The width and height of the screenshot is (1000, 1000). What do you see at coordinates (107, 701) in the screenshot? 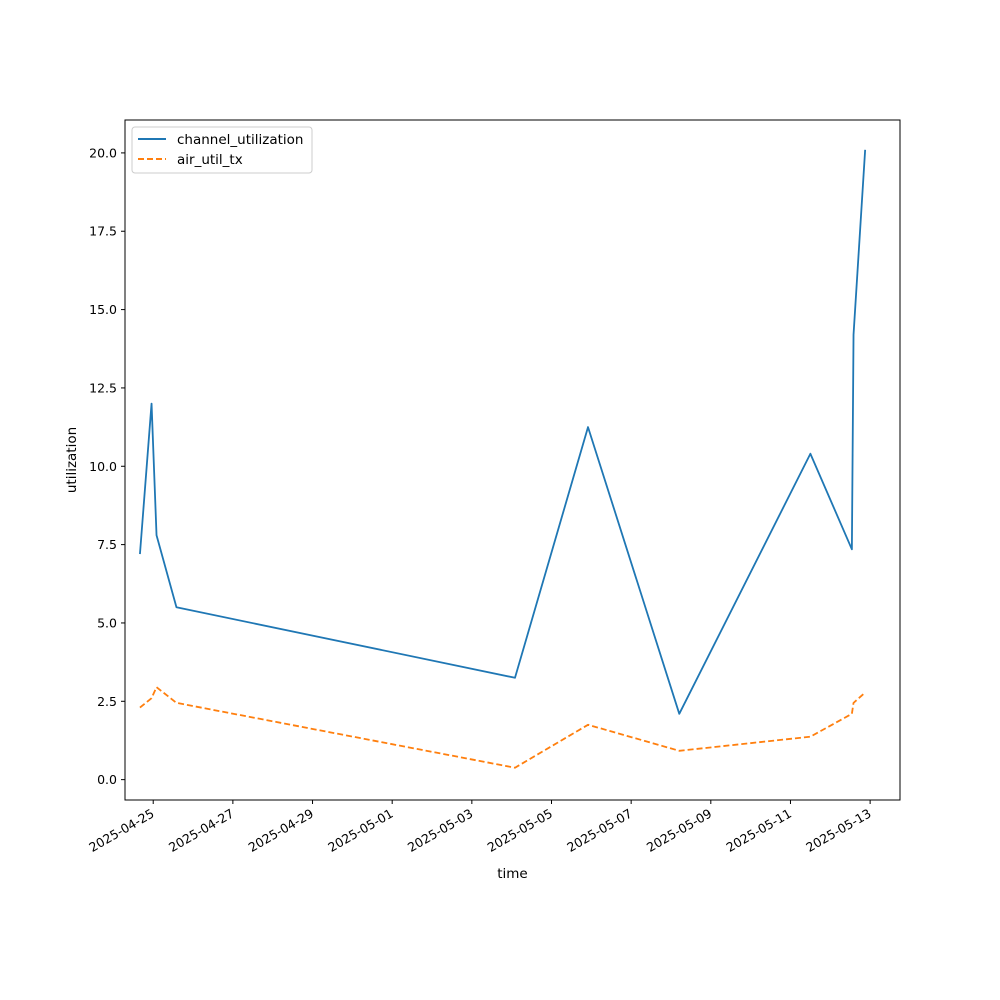
I see `y-tick-label: 2.5` at bounding box center [107, 701].